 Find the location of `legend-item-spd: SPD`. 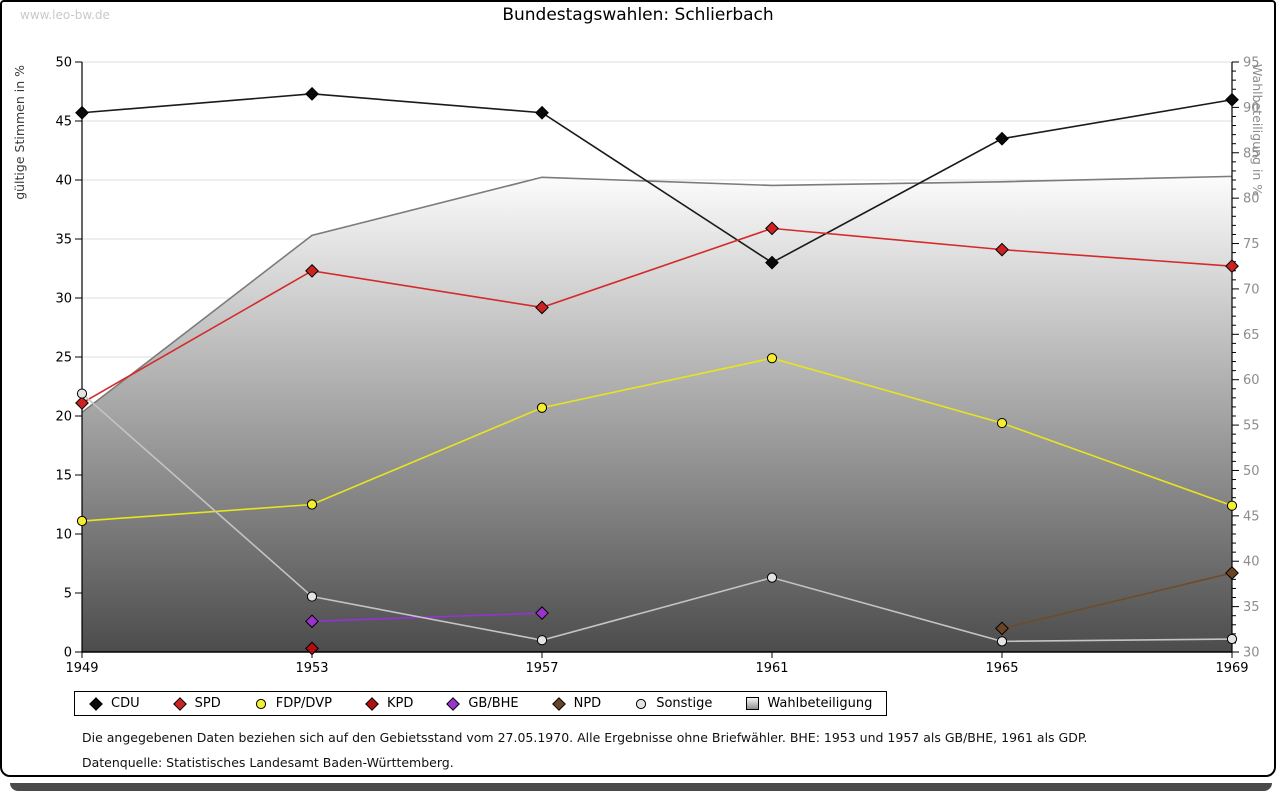

legend-item-spd: SPD is located at coordinates (196, 703).